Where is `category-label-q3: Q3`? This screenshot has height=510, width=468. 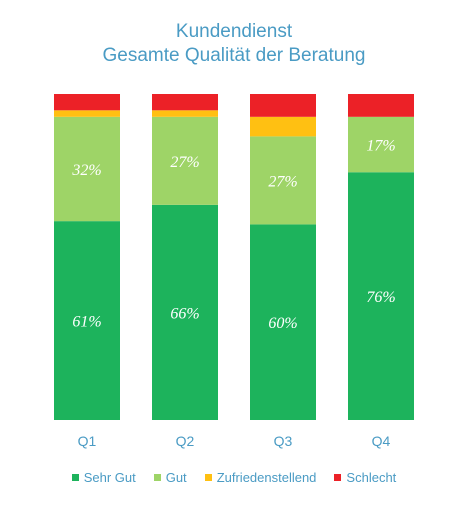
category-label-q3: Q3 is located at coordinates (283, 441).